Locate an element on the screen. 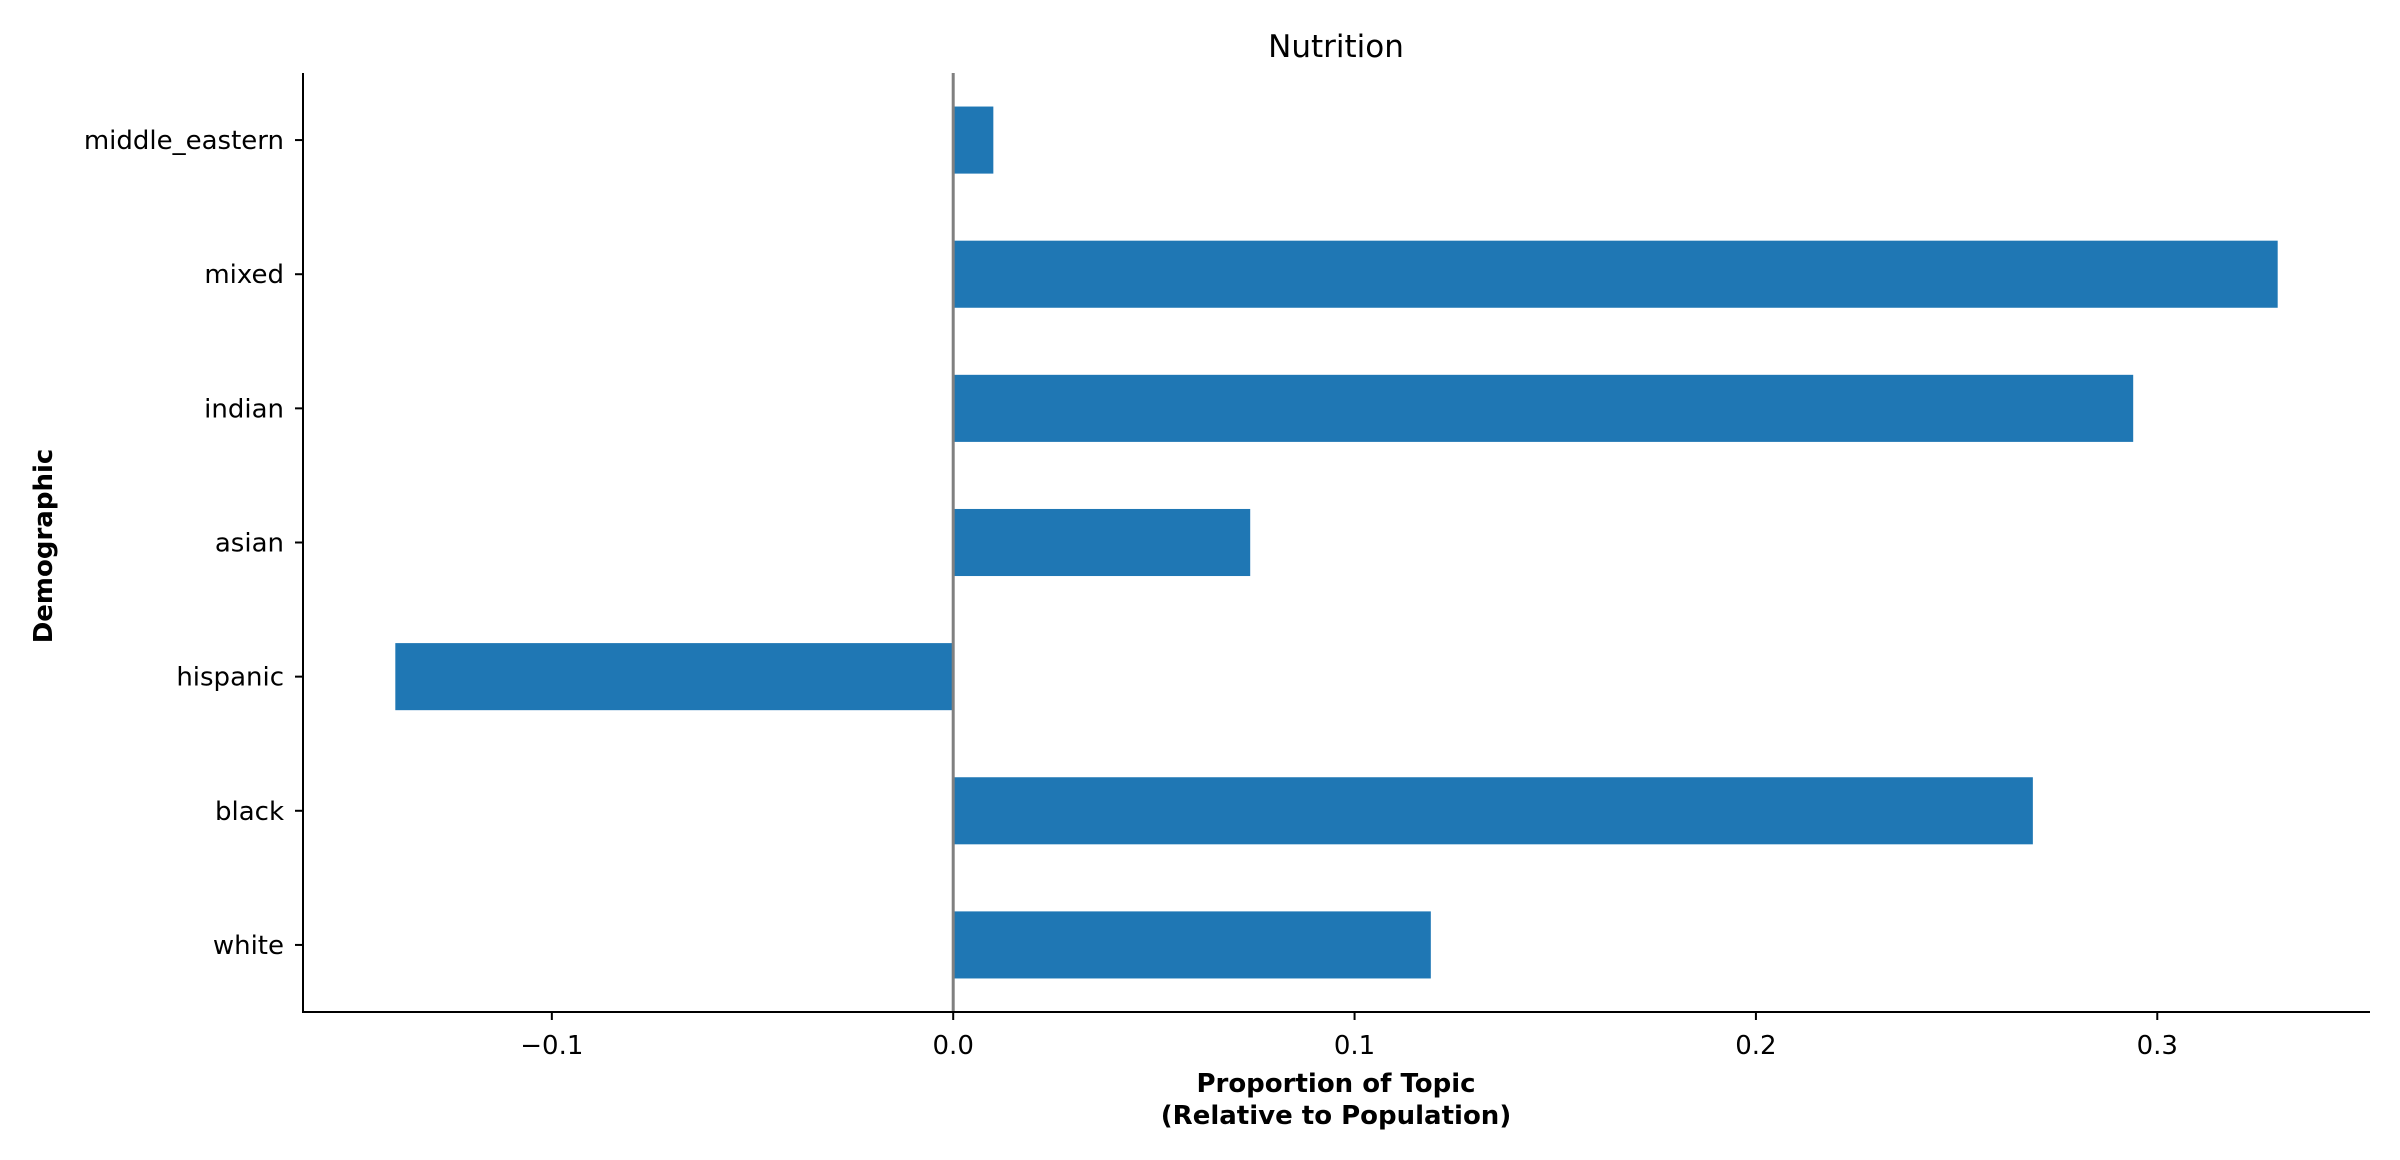  x-tick-label: 0.1 is located at coordinates (1354, 1046).